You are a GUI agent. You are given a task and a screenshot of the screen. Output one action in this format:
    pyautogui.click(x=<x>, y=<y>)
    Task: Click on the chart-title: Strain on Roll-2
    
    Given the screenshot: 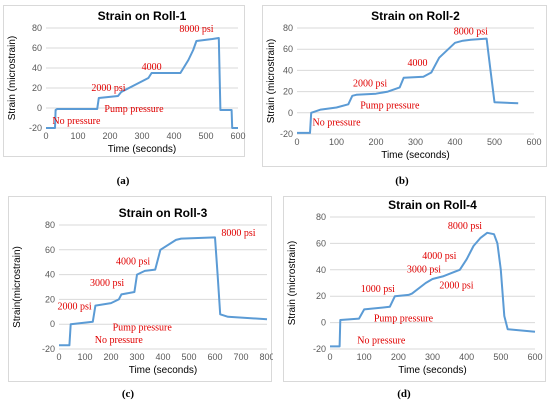 What is the action you would take?
    pyautogui.click(x=415, y=16)
    